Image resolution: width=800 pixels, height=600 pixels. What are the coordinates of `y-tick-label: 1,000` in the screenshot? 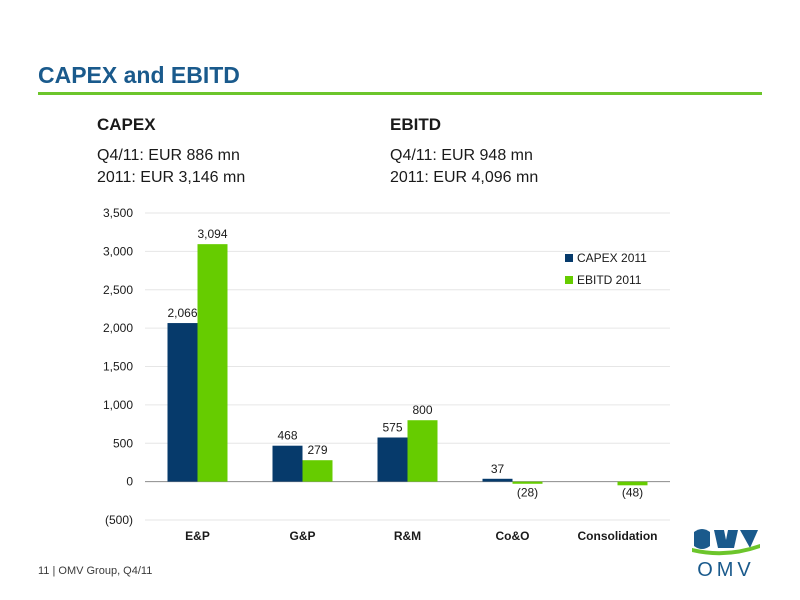 It's located at (118, 405).